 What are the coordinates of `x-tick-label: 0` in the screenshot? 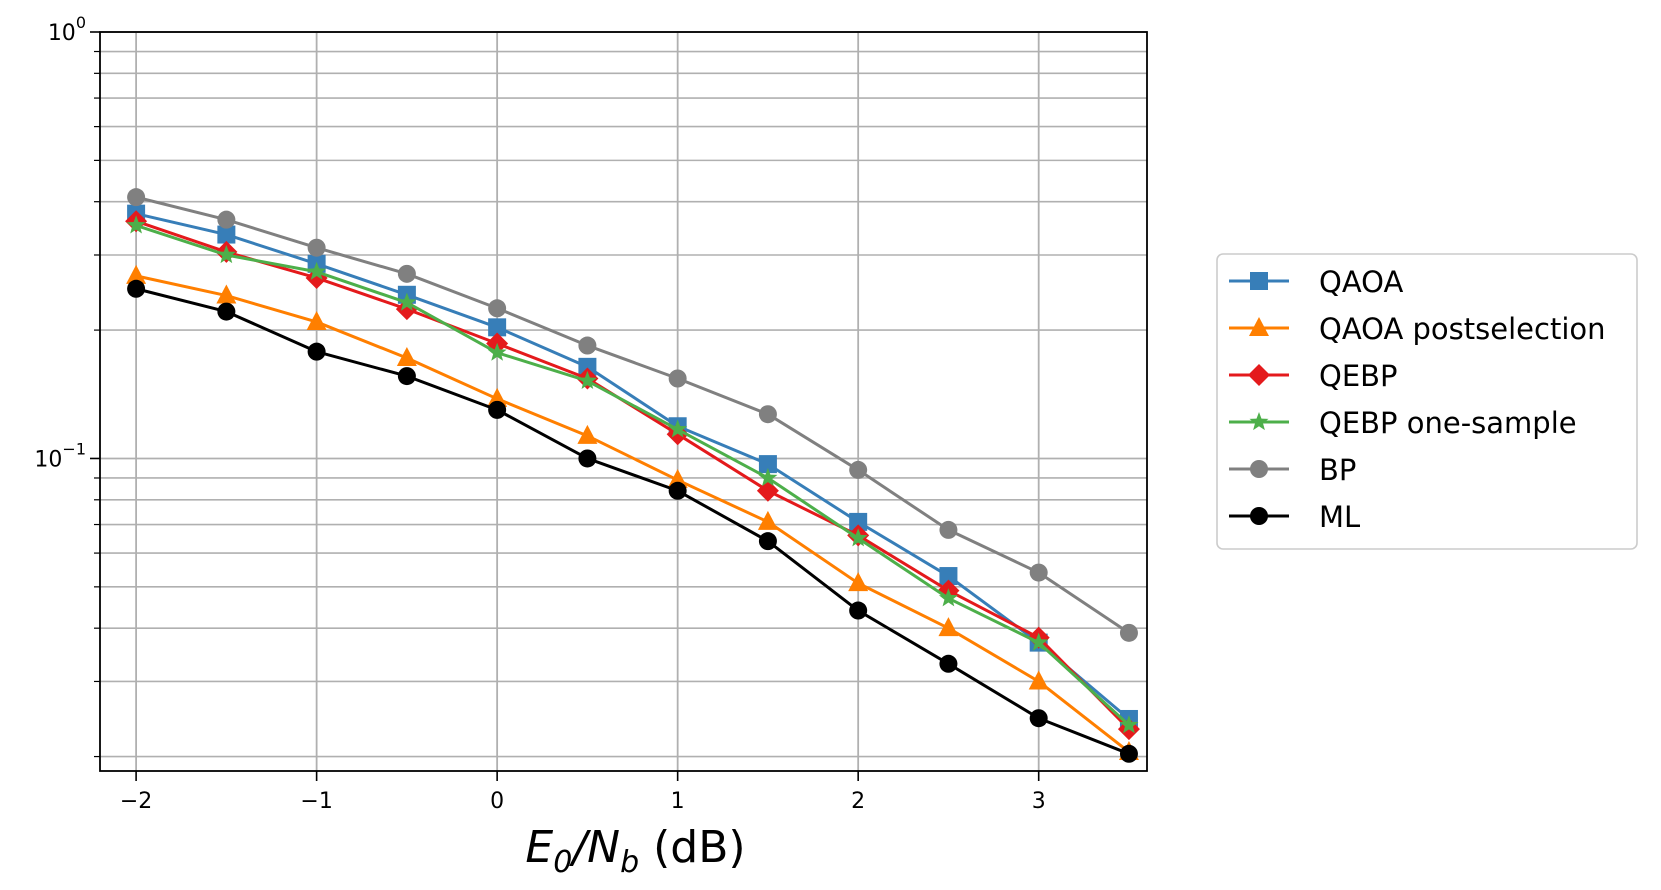 It's located at (497, 801).